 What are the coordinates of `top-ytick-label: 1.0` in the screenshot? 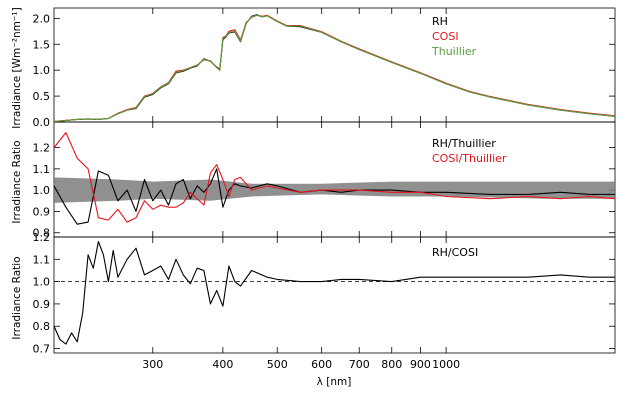 It's located at (42, 70).